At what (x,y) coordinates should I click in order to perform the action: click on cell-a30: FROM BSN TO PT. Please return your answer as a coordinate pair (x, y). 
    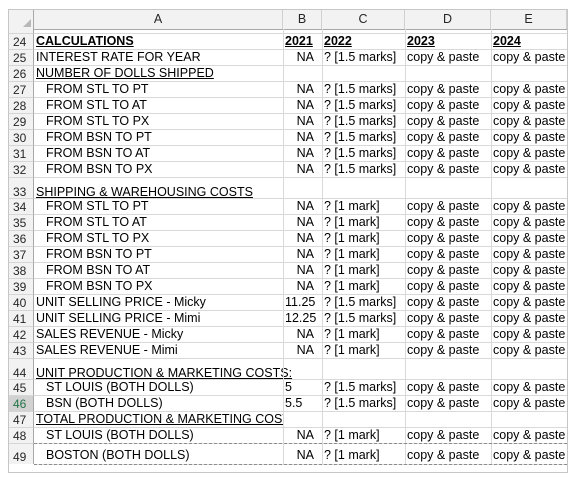
    Looking at the image, I should click on (99, 137).